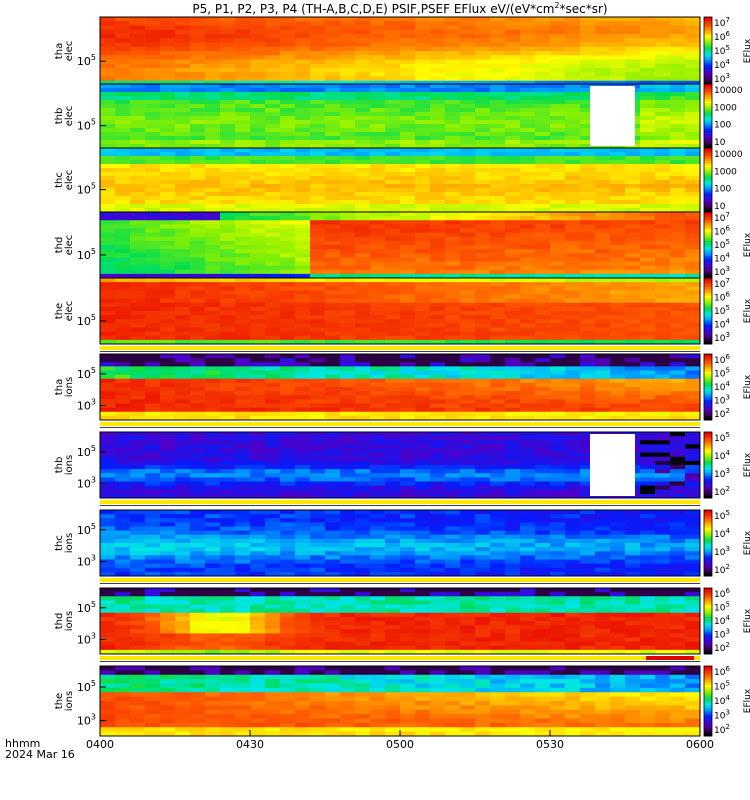  What do you see at coordinates (64, 245) in the screenshot?
I see `panel-ylabel: thdelec` at bounding box center [64, 245].